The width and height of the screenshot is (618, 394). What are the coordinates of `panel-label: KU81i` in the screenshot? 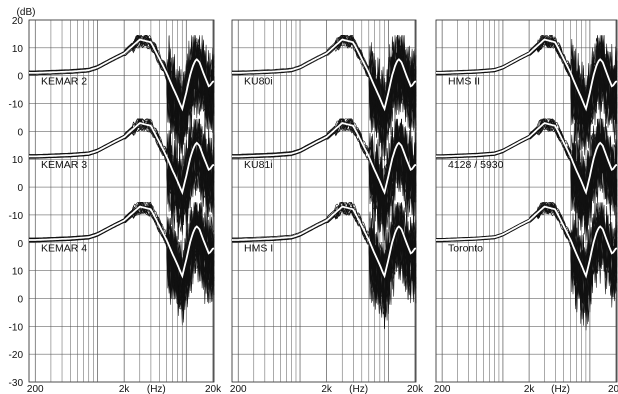 It's located at (258, 165).